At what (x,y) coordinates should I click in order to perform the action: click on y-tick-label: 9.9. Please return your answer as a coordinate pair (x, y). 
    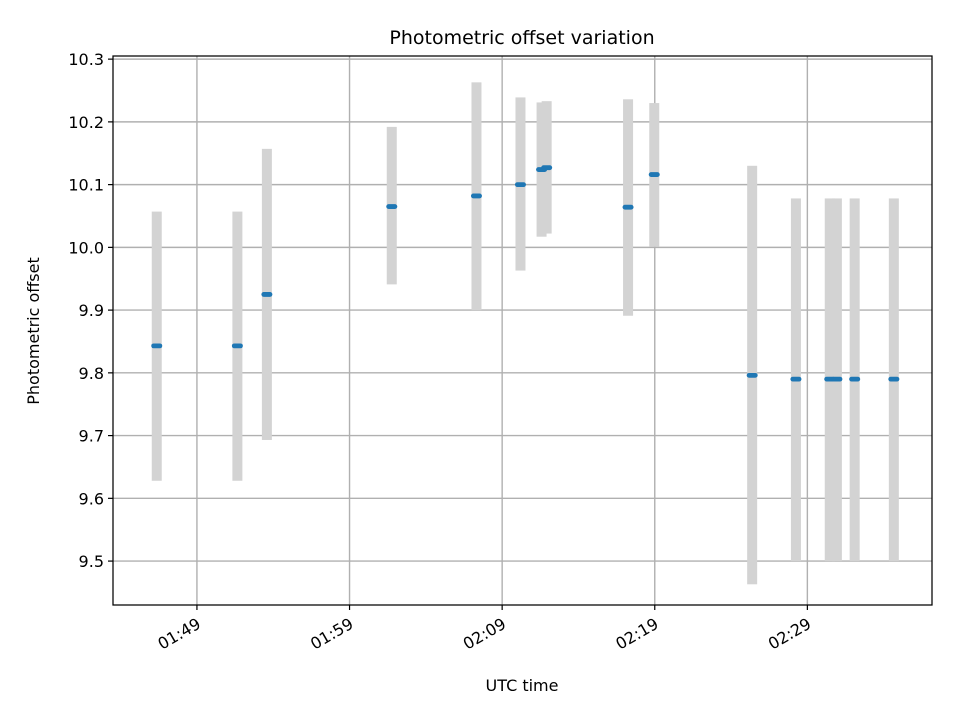
    Looking at the image, I should click on (91, 310).